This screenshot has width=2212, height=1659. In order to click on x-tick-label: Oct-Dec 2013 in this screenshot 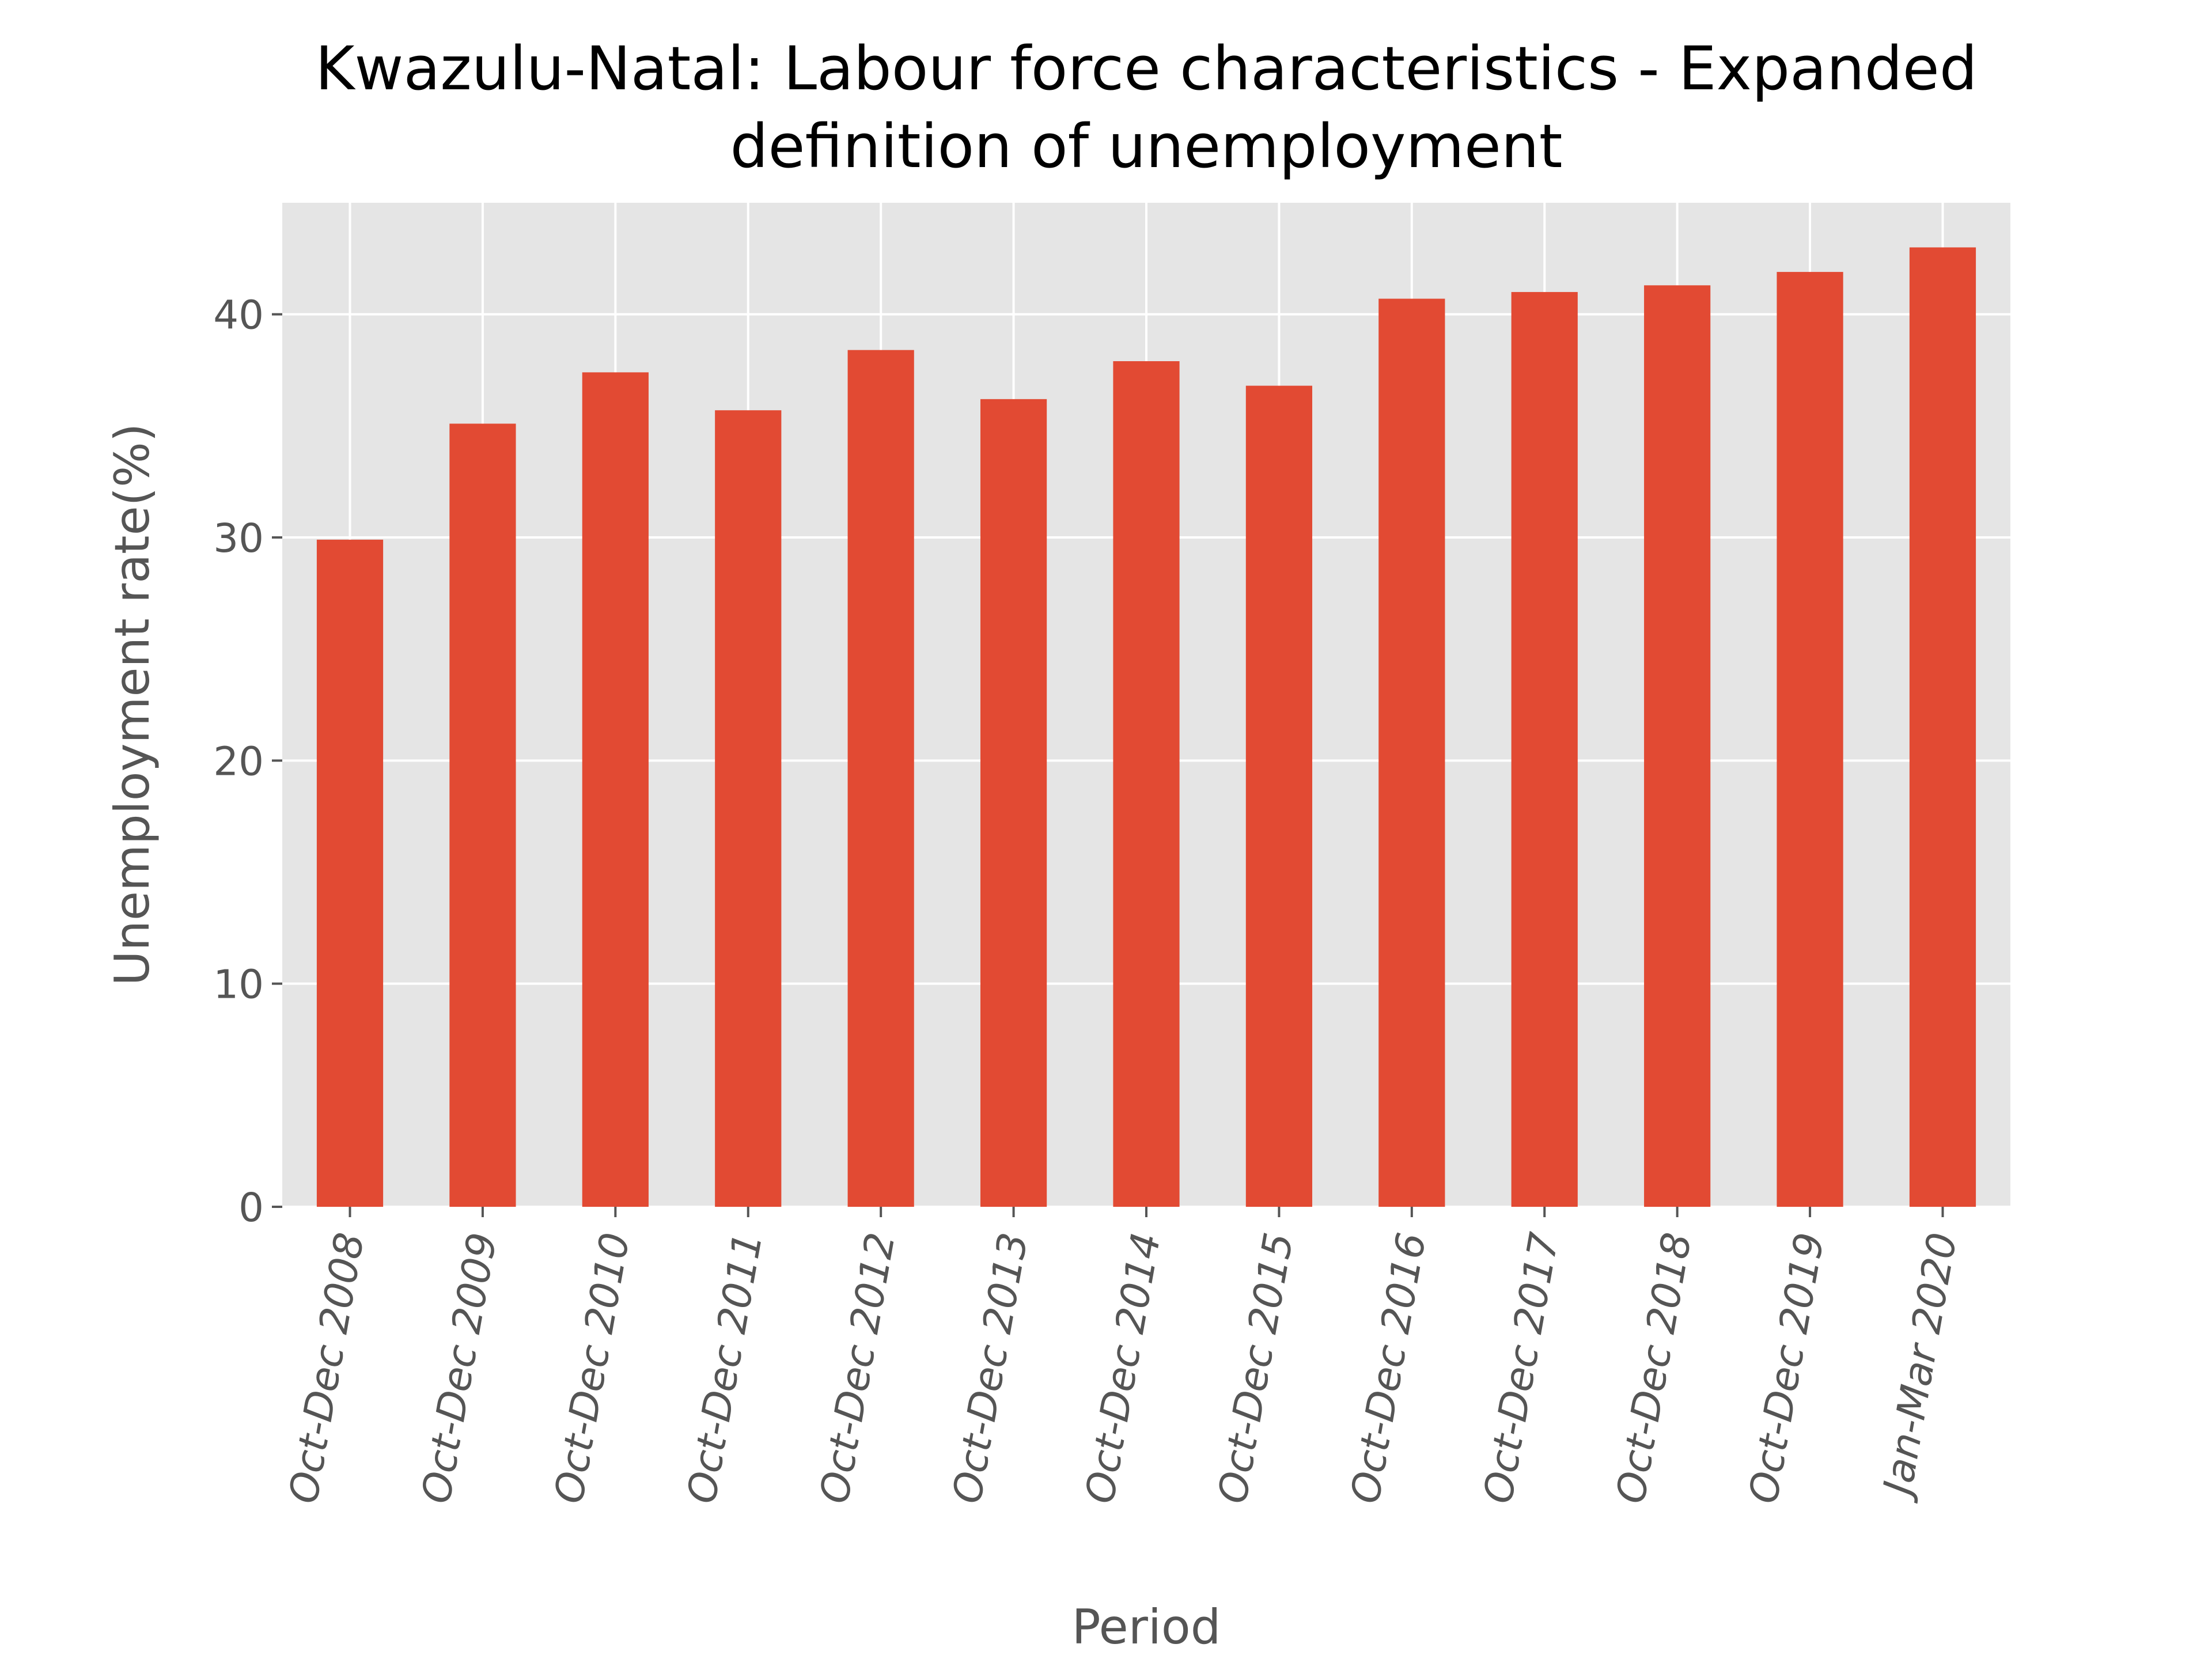, I will do `click(990, 1368)`.